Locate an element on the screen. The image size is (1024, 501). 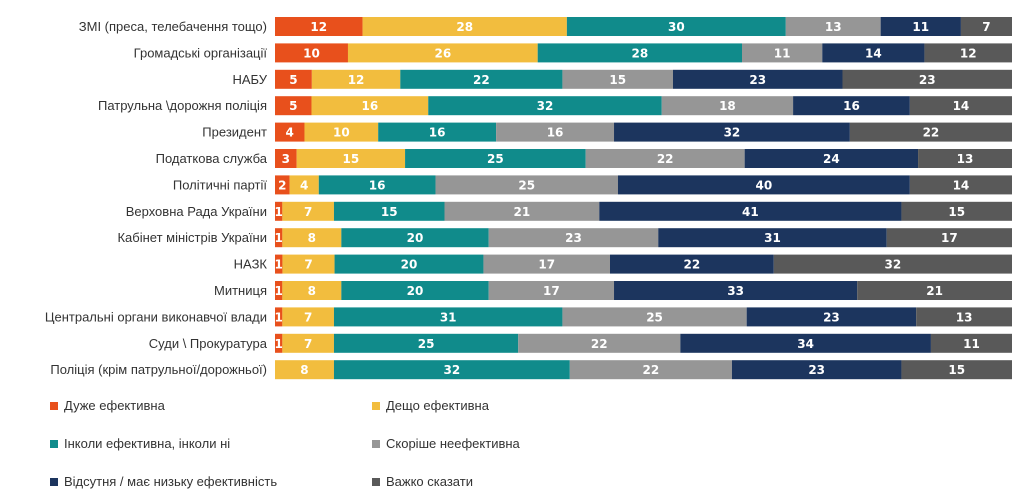
data-label: 13 is located at coordinates (833, 27).